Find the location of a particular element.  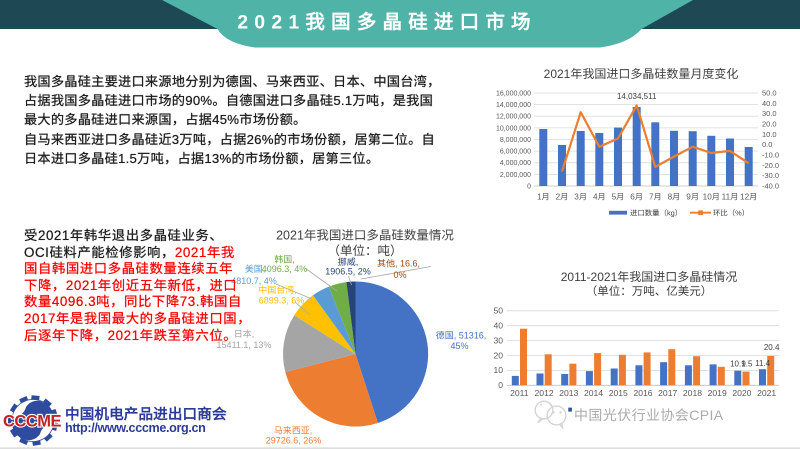

svg-text: 2021 is located at coordinates (766, 393).